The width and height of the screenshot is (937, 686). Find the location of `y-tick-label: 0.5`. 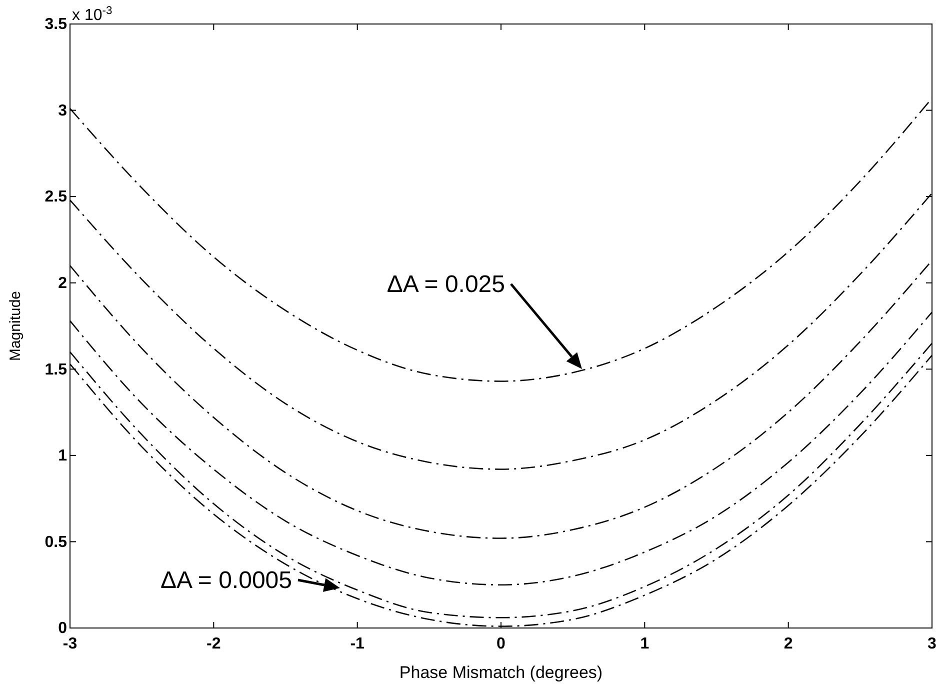

y-tick-label: 0.5 is located at coordinates (56, 542).